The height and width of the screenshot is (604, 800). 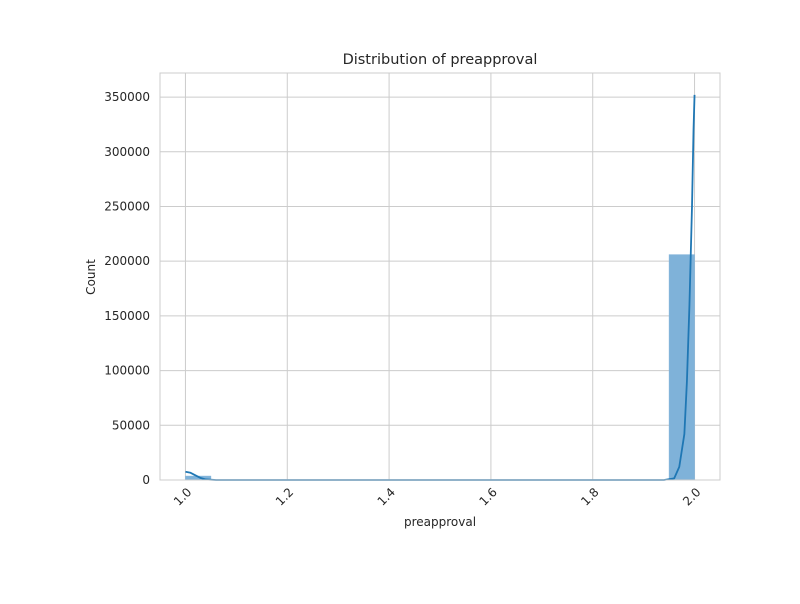 I want to click on x-tick-label: 2.0, so click(x=691, y=496).